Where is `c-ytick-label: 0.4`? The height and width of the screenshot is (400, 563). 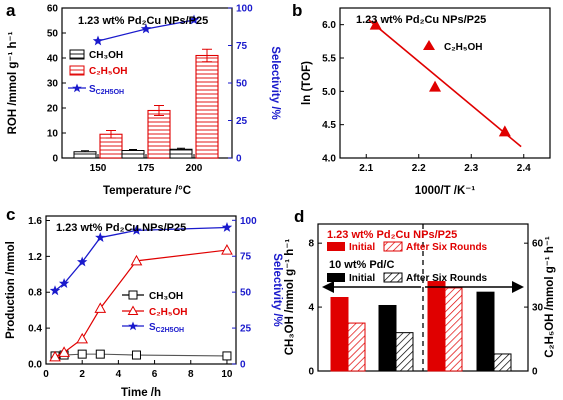
c-ytick-label: 0.4 is located at coordinates (35, 329).